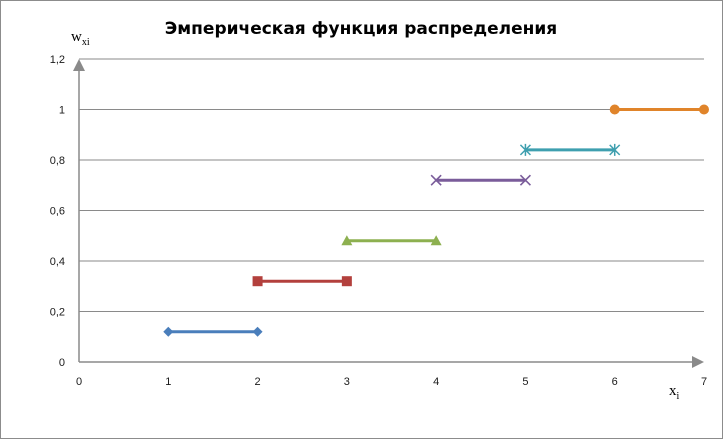  Describe the element at coordinates (62, 363) in the screenshot. I see `y-tick-label: 0` at that location.